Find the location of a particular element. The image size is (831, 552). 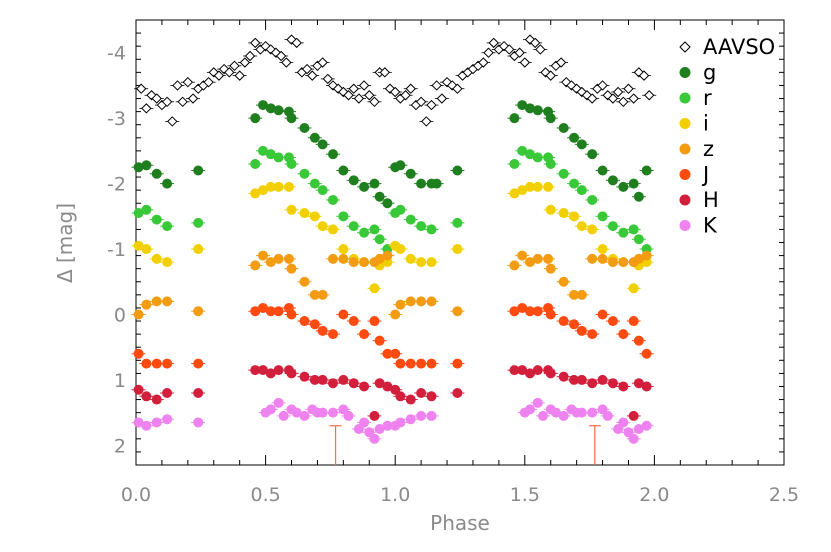

legend-label-k: K is located at coordinates (710, 226).